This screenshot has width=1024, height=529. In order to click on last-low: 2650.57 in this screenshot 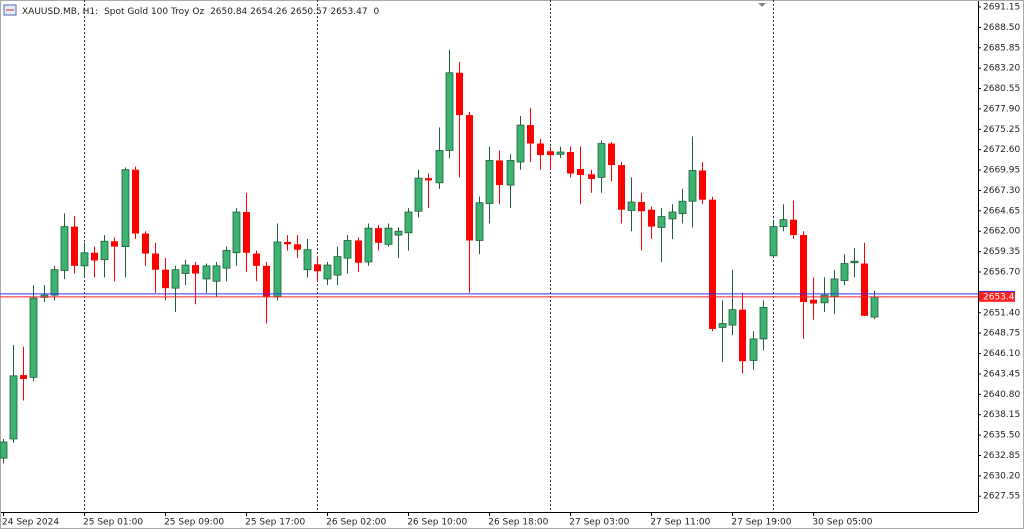, I will do `click(308, 12)`.